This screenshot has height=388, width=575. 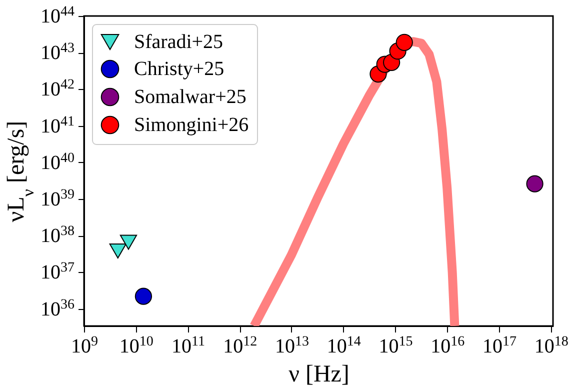 What do you see at coordinates (319, 375) in the screenshot?
I see `x-axis-title: ν [Hz]` at bounding box center [319, 375].